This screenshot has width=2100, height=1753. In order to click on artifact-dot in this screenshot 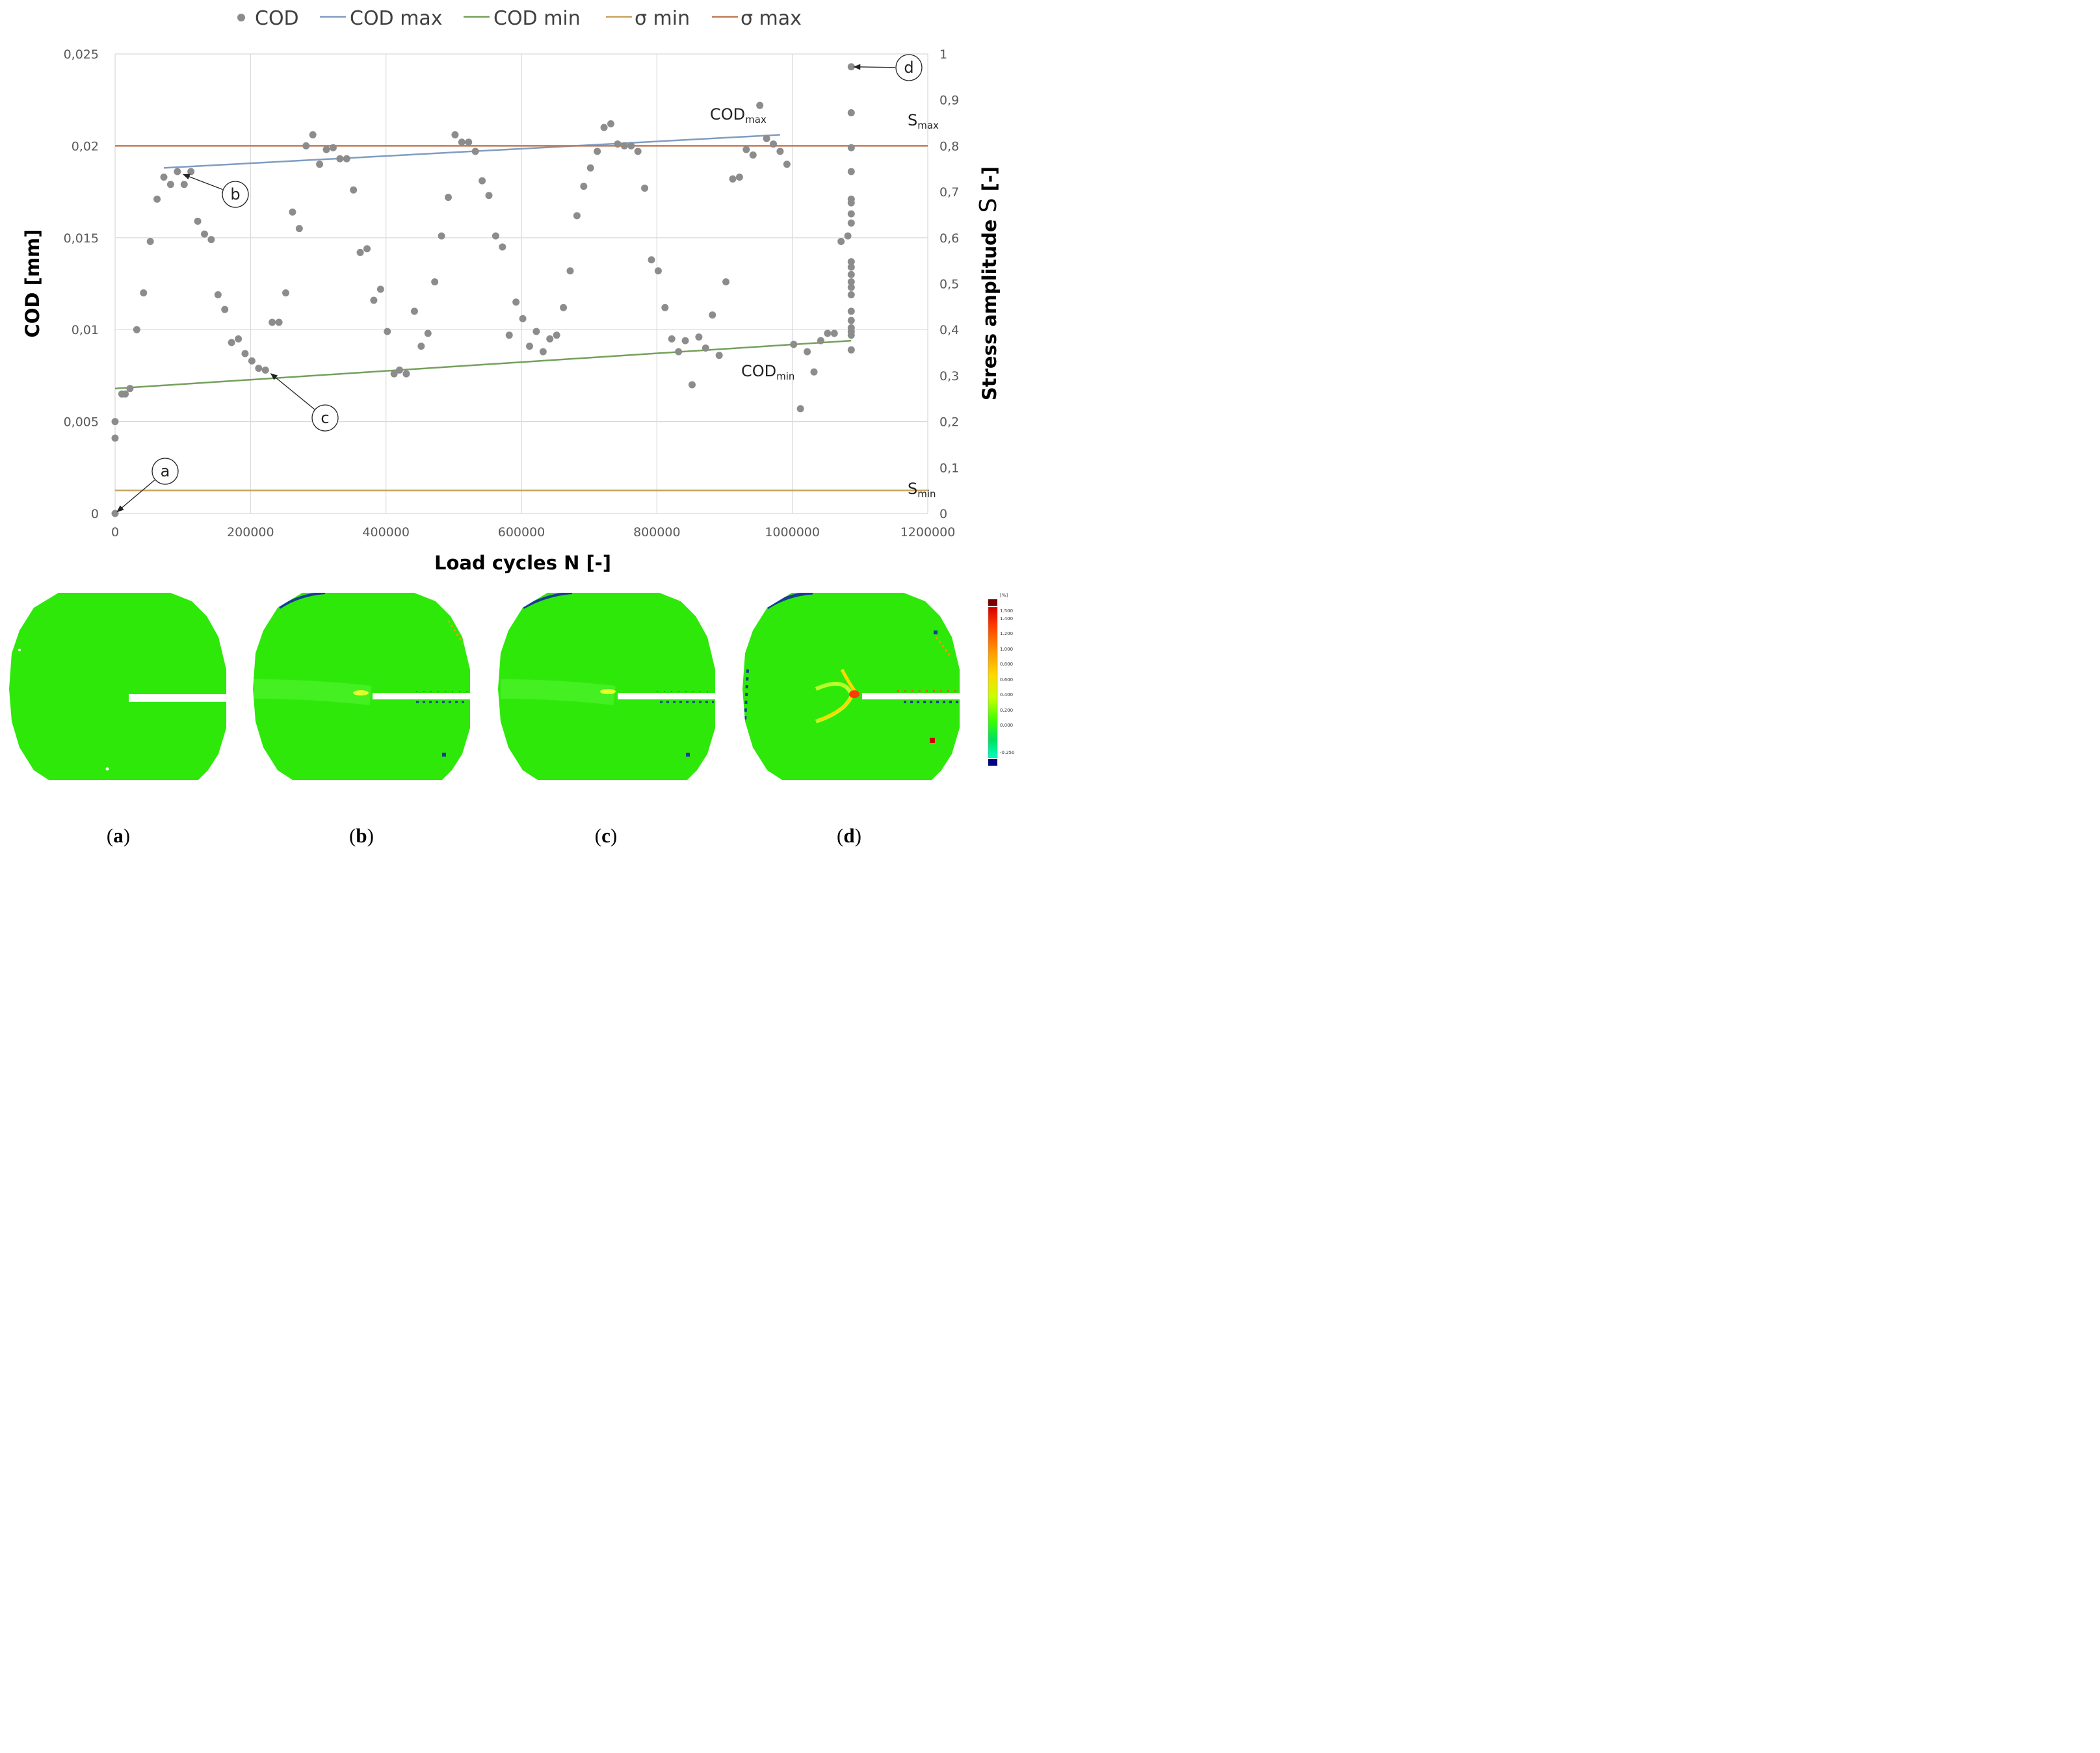, I will do `click(444, 755)`.